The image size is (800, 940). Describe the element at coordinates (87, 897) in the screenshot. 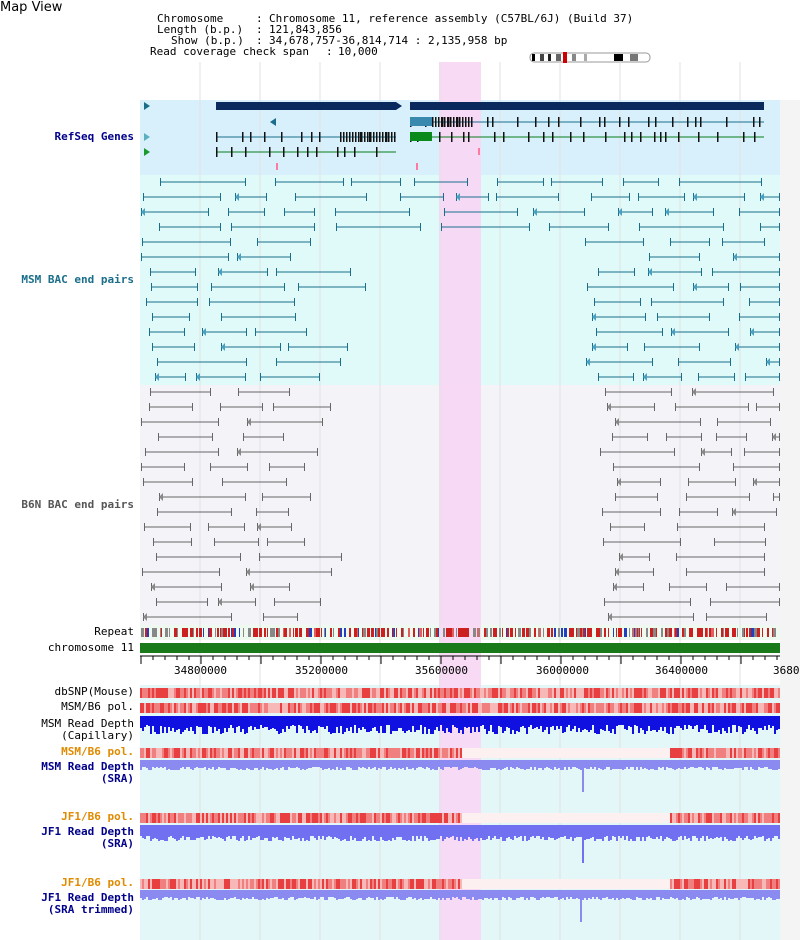

I see `track-label-jf1-read-depth-trimmed: JF1 Read Depth` at that location.